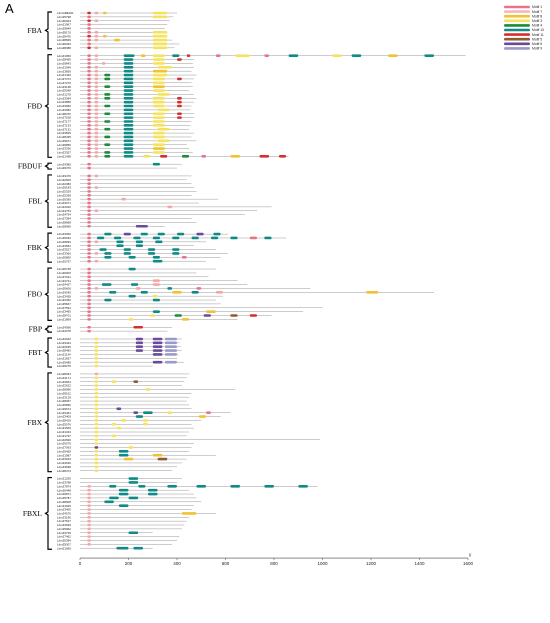 The width and height of the screenshot is (550, 623). I want to click on x-tick-label: 200, so click(129, 563).